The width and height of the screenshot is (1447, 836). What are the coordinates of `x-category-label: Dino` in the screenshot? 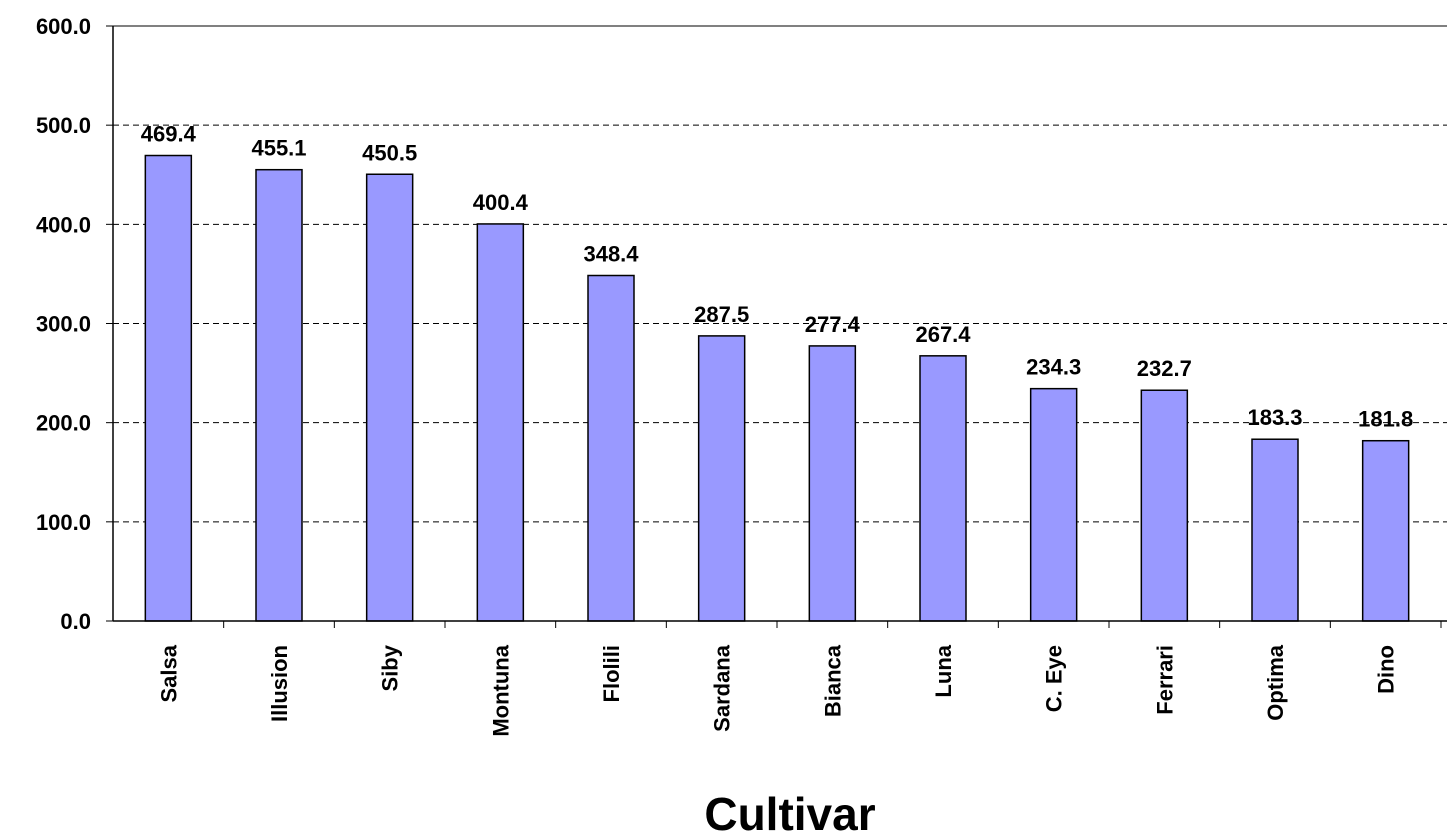 It's located at (1386, 669).